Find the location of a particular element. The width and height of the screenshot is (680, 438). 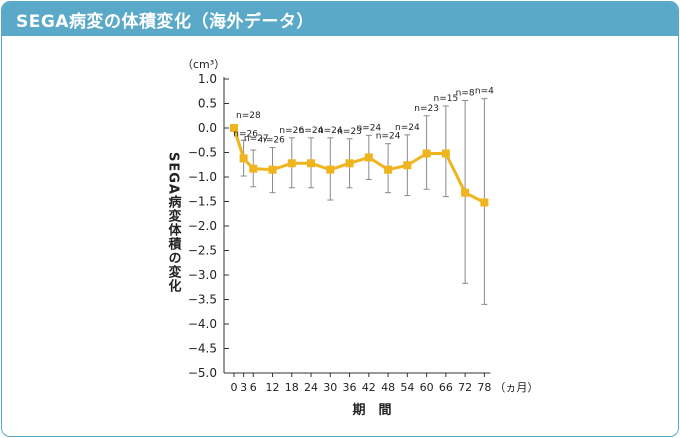

n-label: n=4 is located at coordinates (484, 92).